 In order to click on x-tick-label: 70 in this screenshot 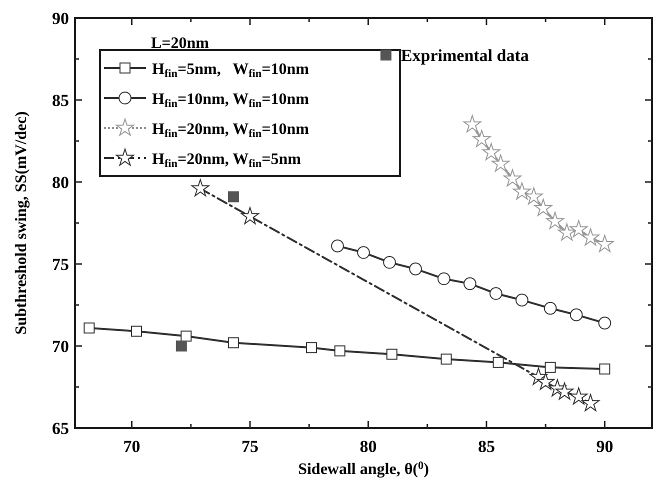, I will do `click(131, 446)`.